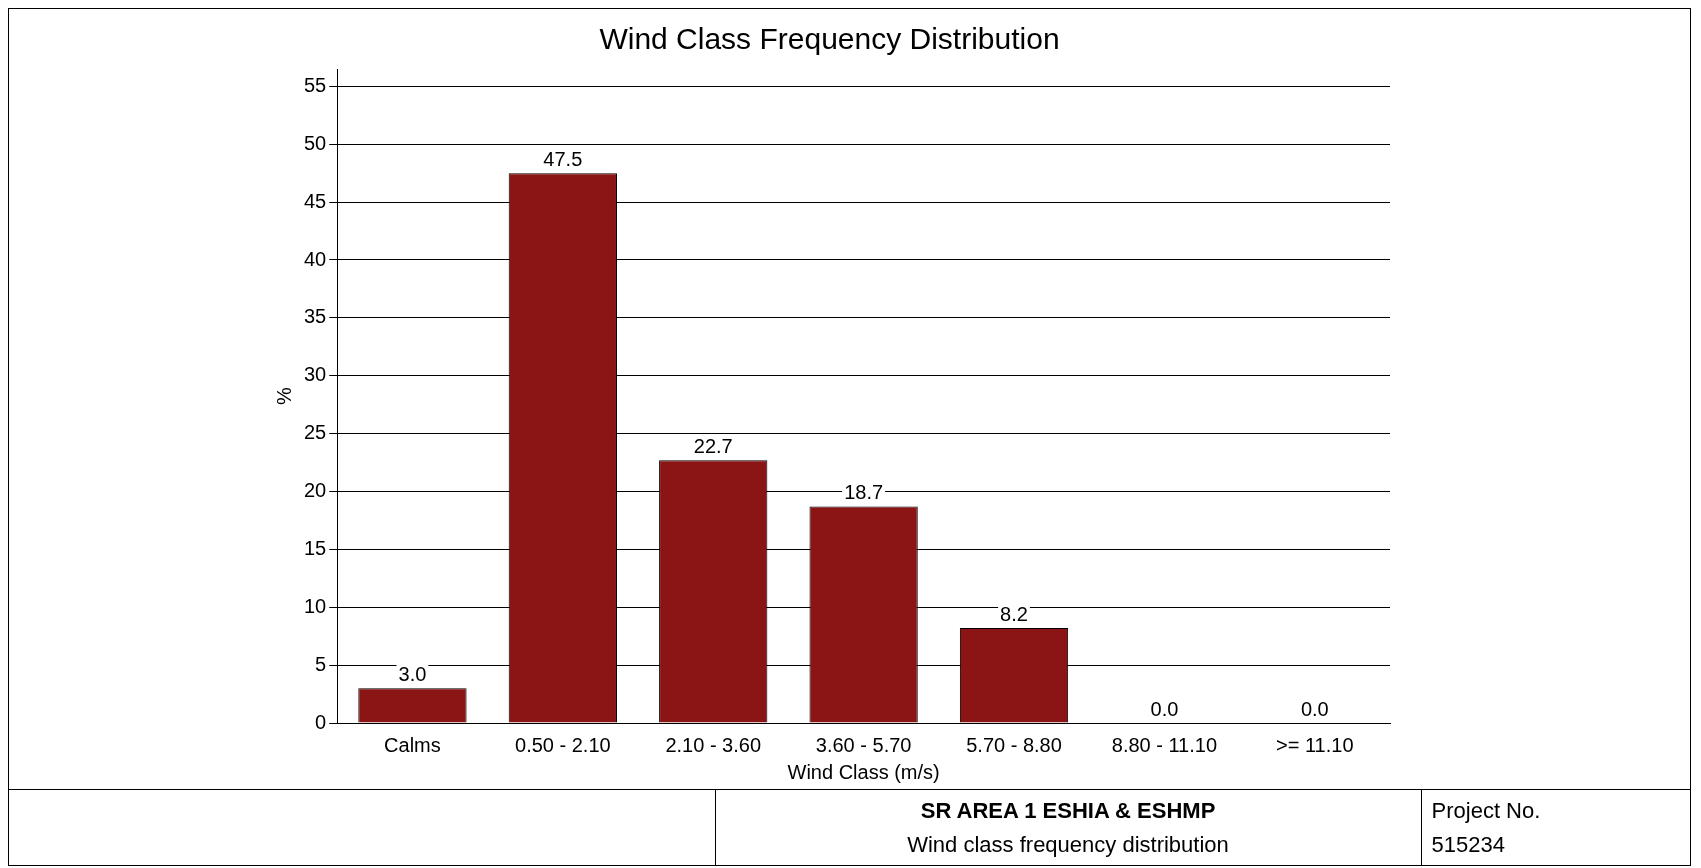 This screenshot has width=1701, height=868. Describe the element at coordinates (315, 374) in the screenshot. I see `y-tick-label: 30` at that location.